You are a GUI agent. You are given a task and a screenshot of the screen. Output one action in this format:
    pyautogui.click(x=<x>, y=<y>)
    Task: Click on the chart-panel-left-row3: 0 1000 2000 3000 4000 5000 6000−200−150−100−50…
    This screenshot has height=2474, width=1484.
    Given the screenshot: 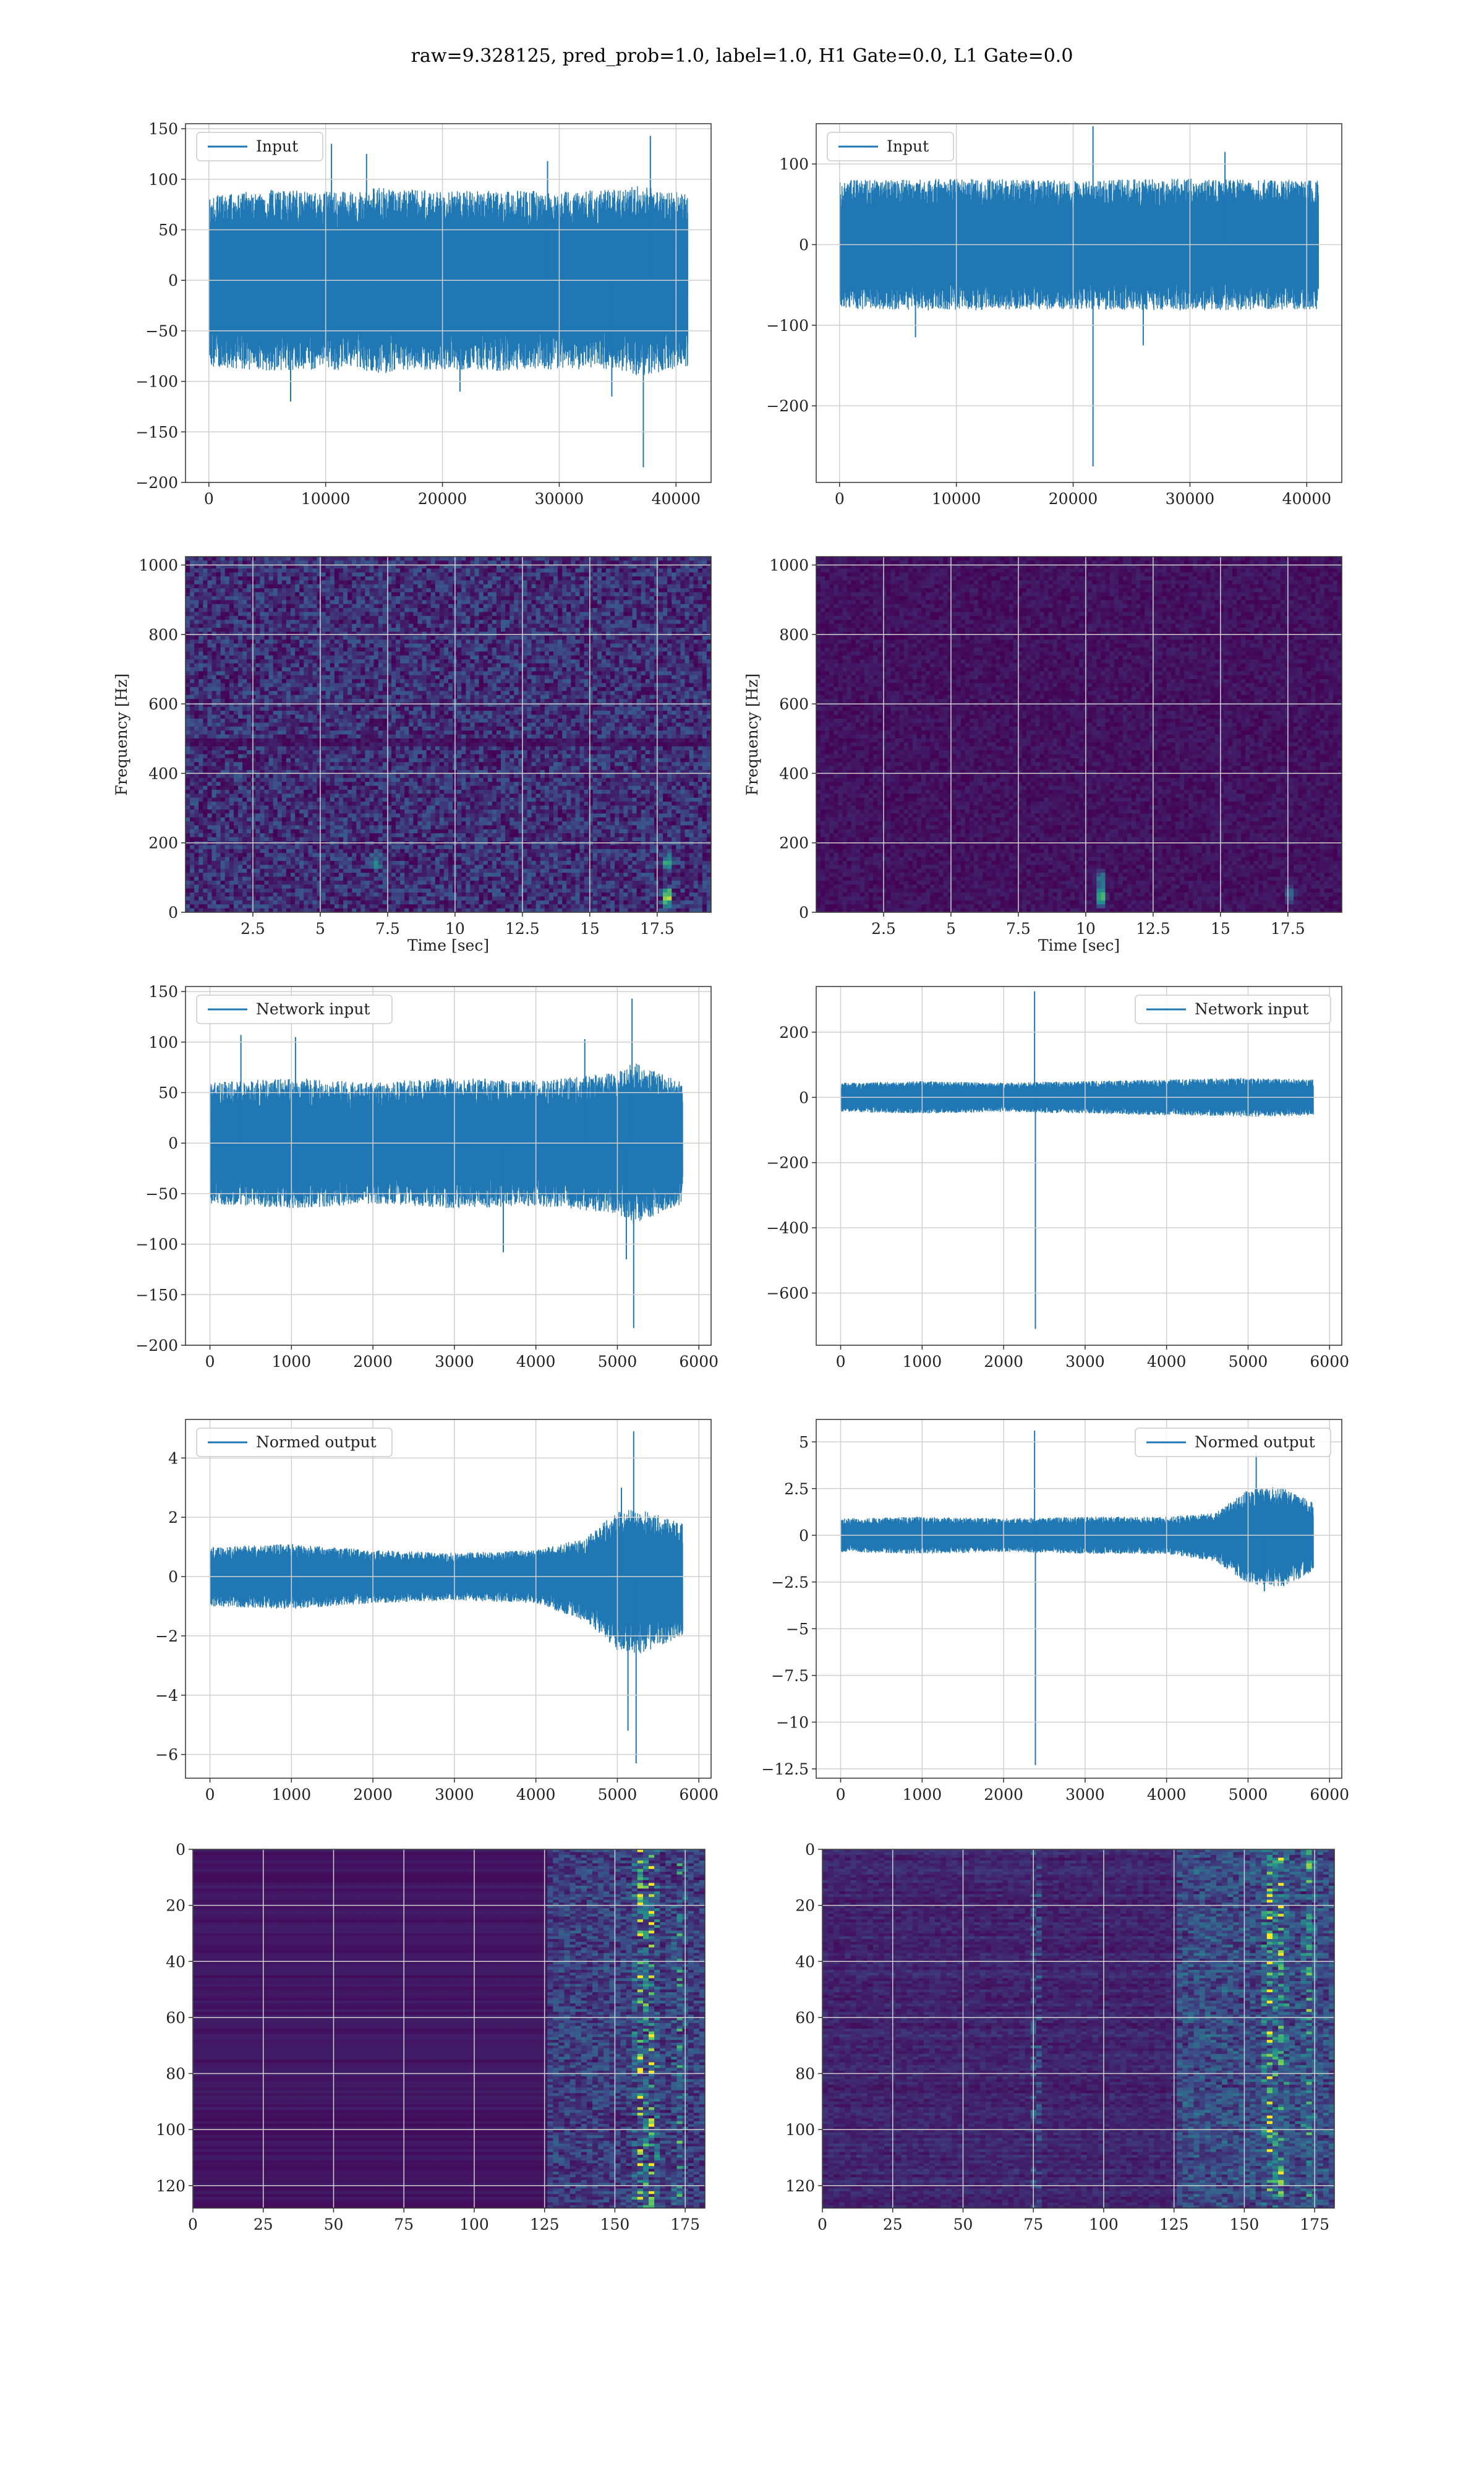 What is the action you would take?
    pyautogui.click(x=427, y=1177)
    